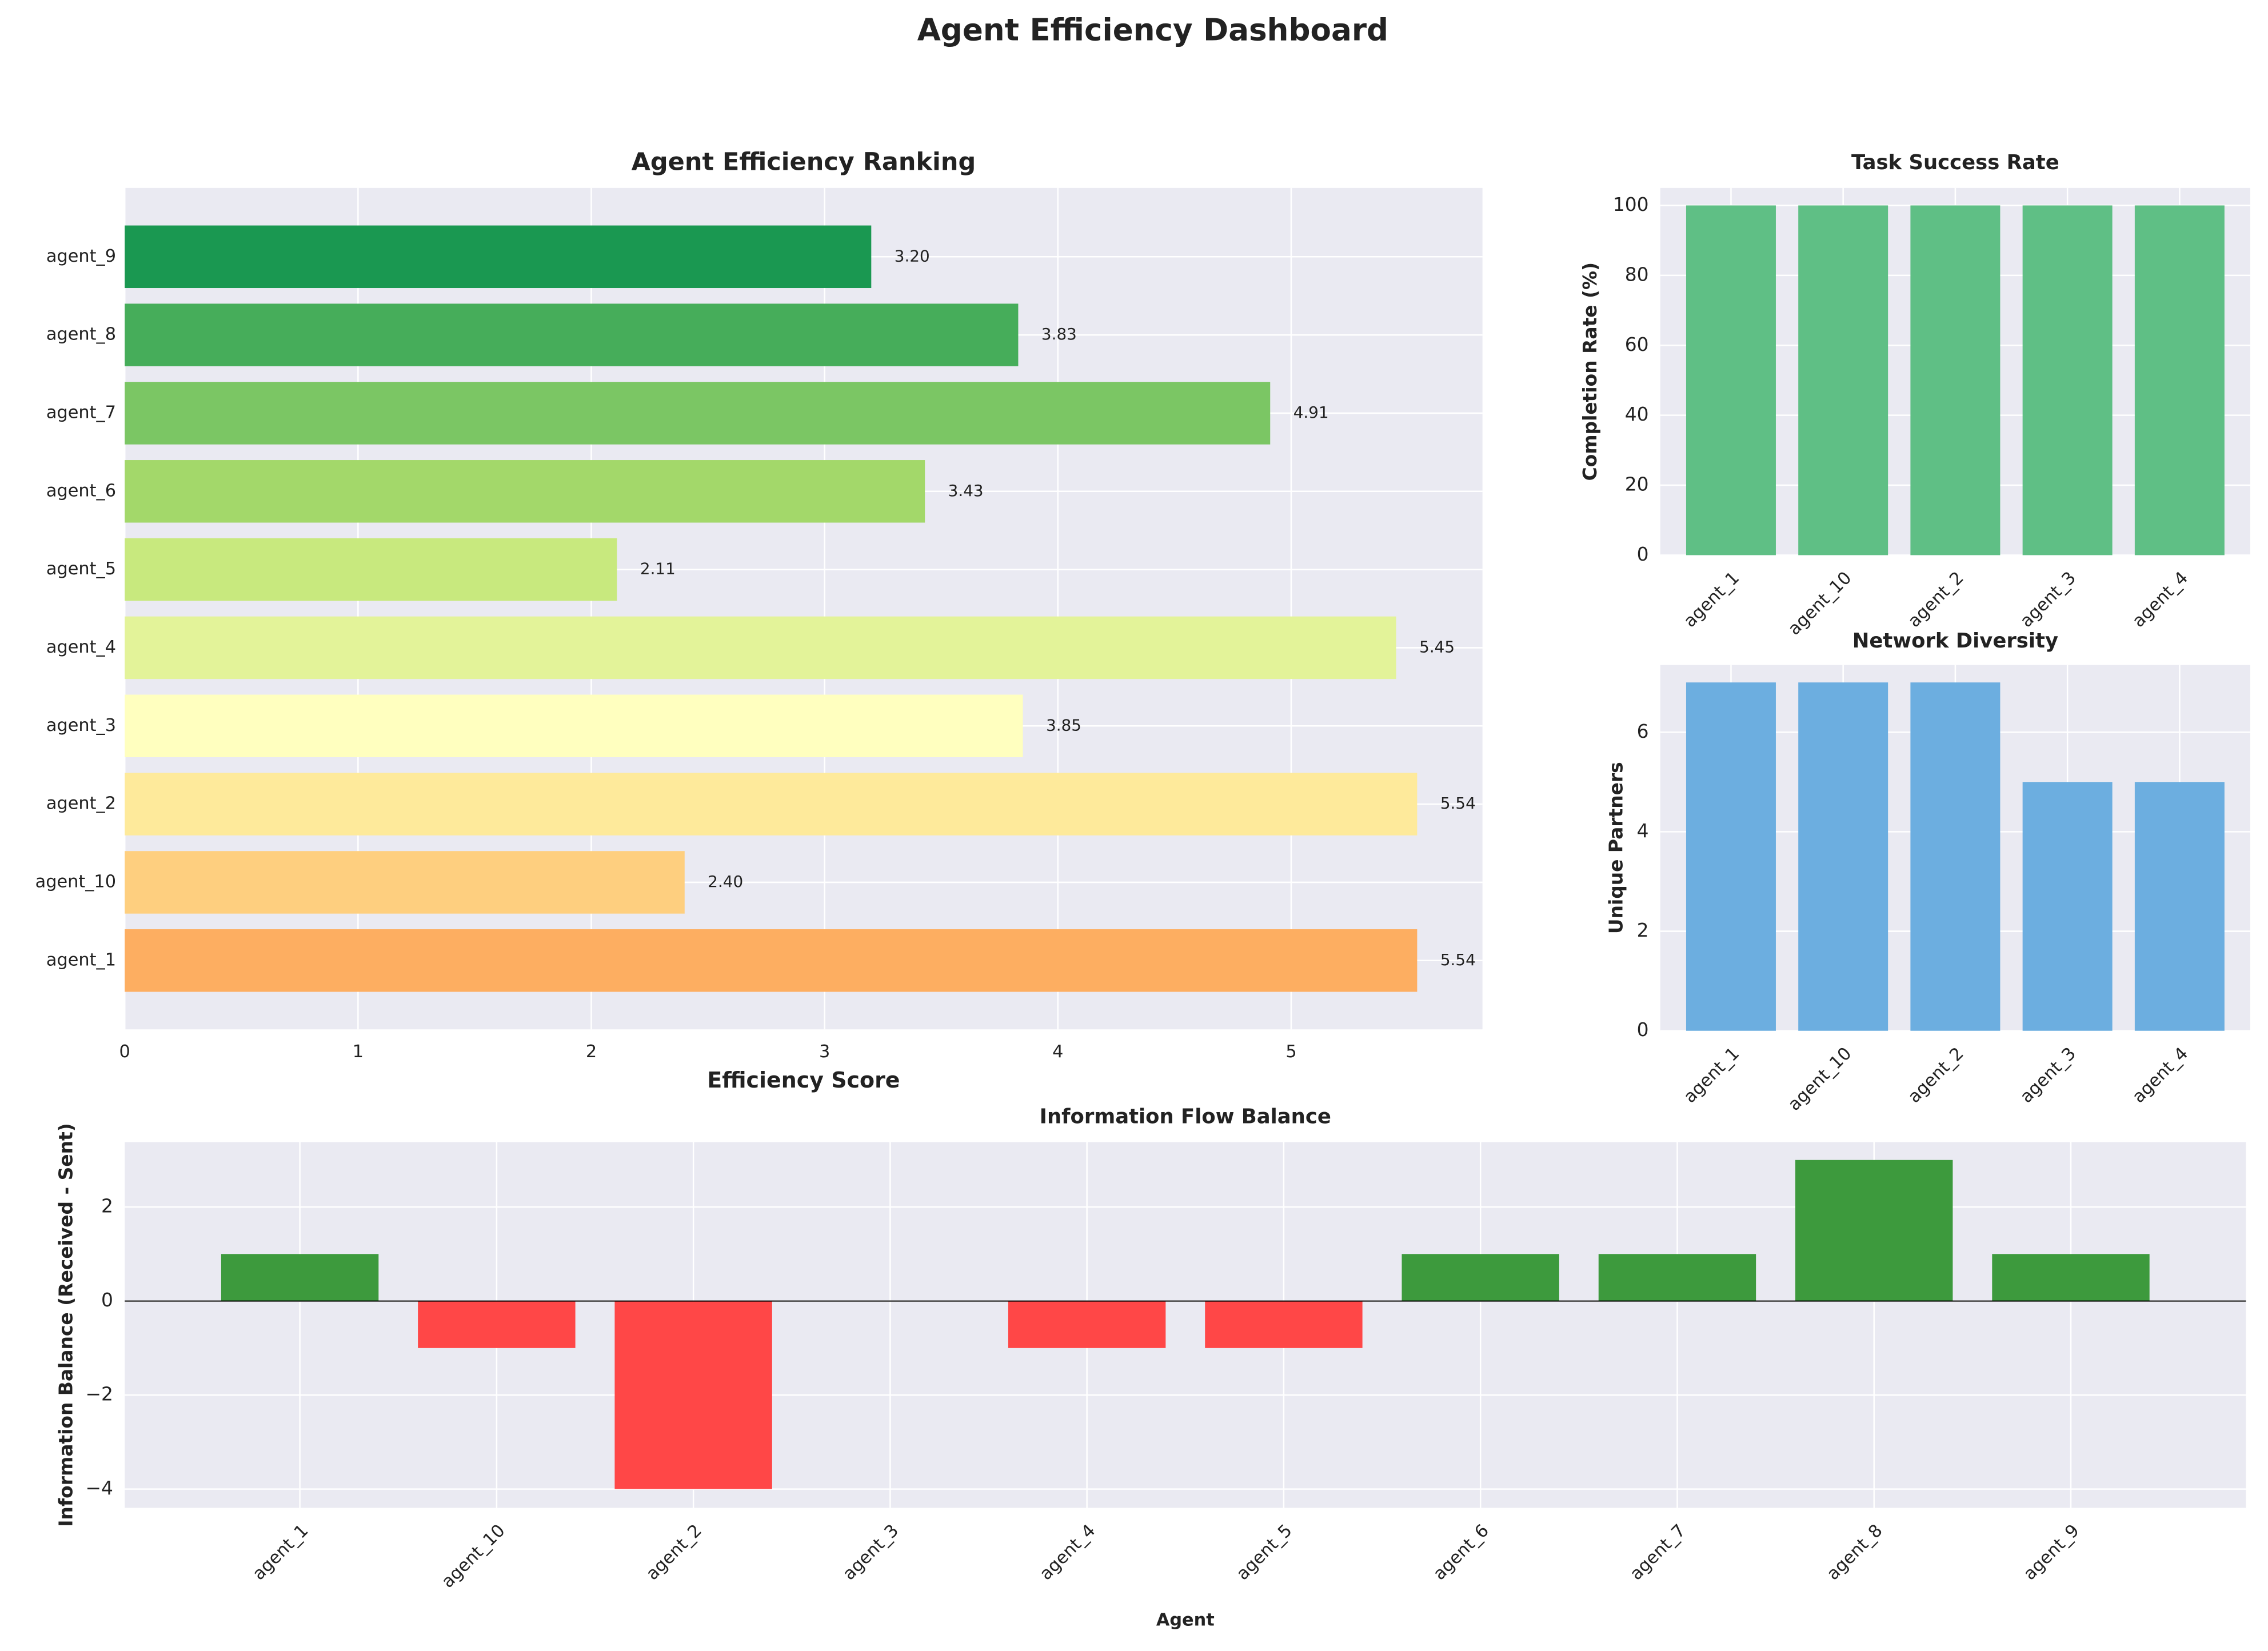 Image resolution: width=2268 pixels, height=1651 pixels. Describe the element at coordinates (81, 335) in the screenshot. I see `y-tick-label: agent_8` at that location.